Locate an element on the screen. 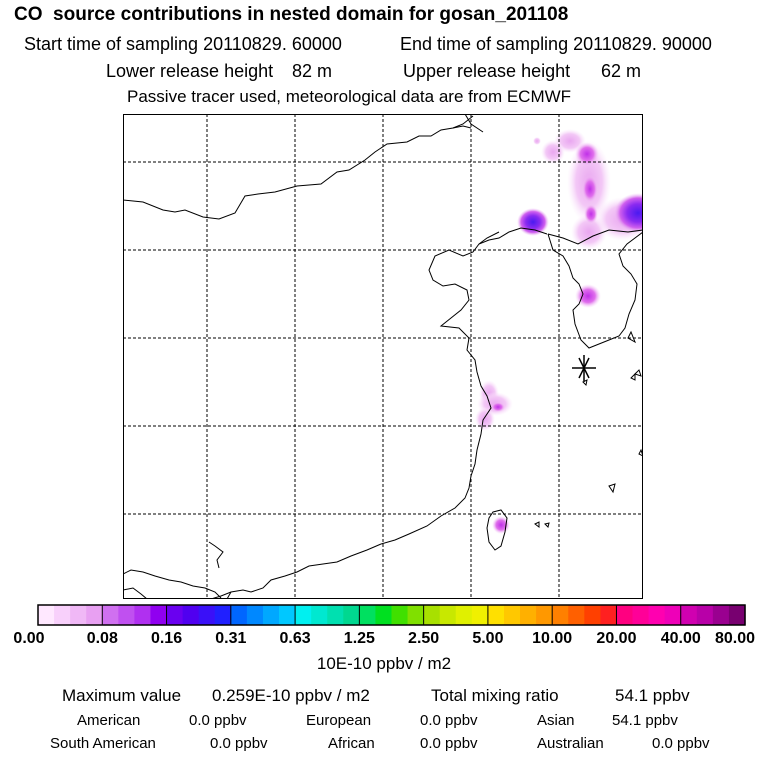 This screenshot has height=768, width=768. color-scale-tick-label: 20.00 is located at coordinates (616, 638).